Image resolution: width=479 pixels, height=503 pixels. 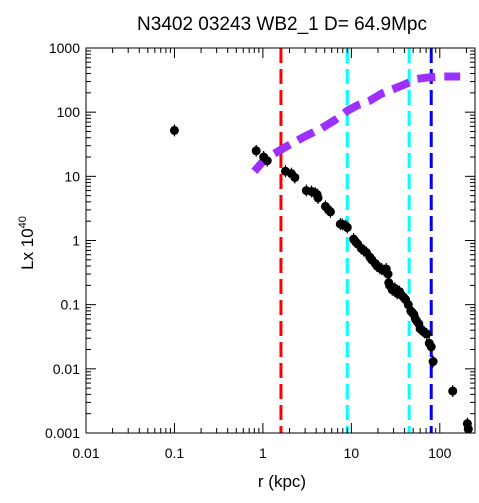 I want to click on y-axis-label-exponent: 40, so click(x=23, y=222).